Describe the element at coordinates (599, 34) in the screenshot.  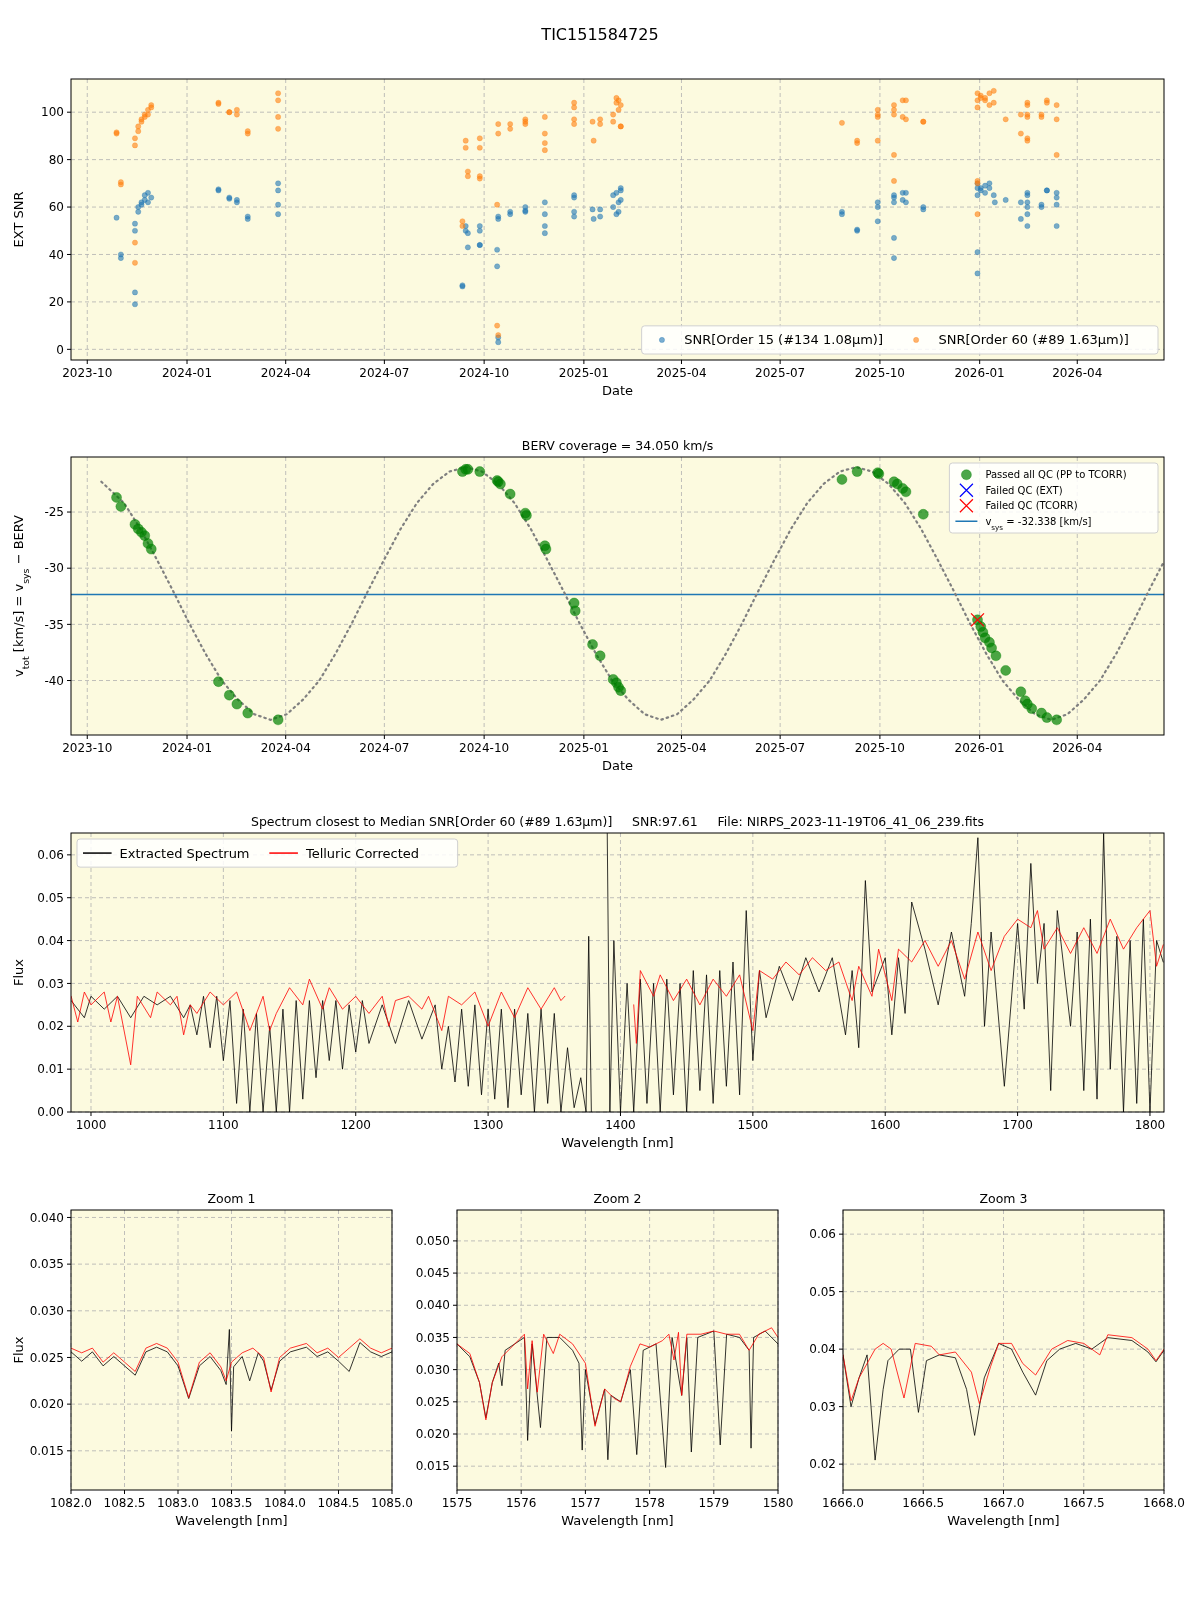
I see `chart-title: TIC151584725` at that location.